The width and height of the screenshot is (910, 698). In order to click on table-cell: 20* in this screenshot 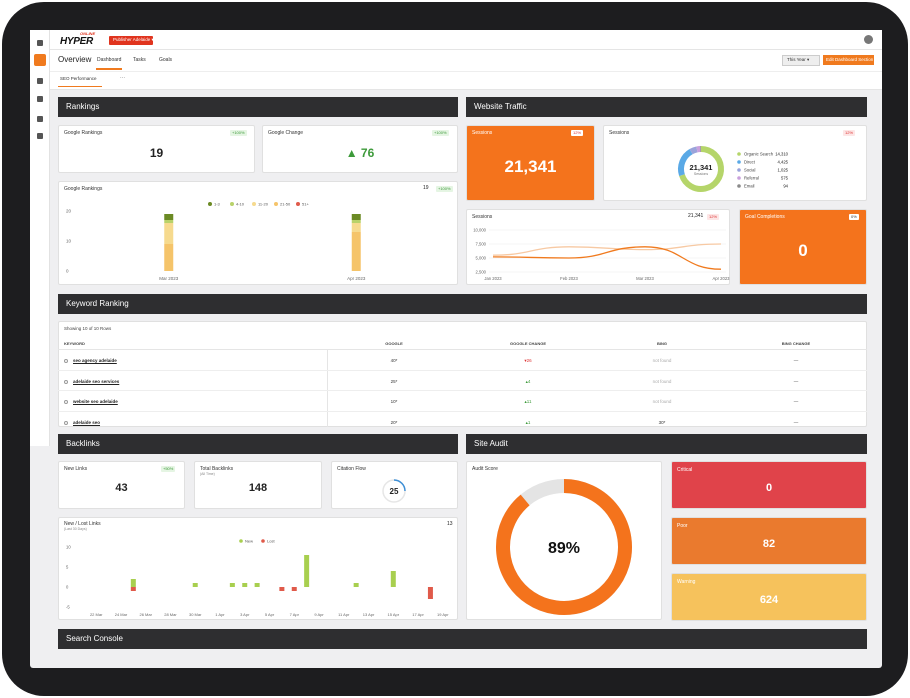, I will do `click(394, 422)`.